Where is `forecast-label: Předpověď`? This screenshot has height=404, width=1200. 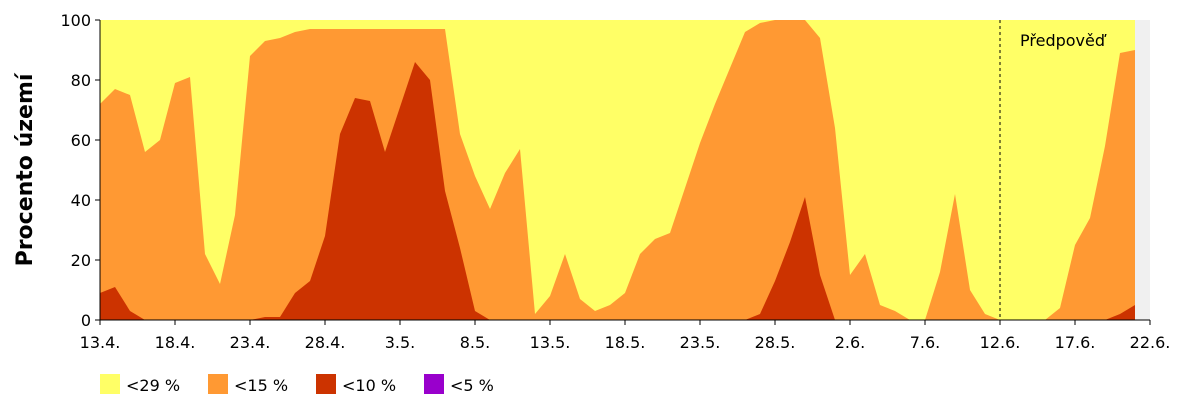
forecast-label: Předpověď is located at coordinates (1063, 40).